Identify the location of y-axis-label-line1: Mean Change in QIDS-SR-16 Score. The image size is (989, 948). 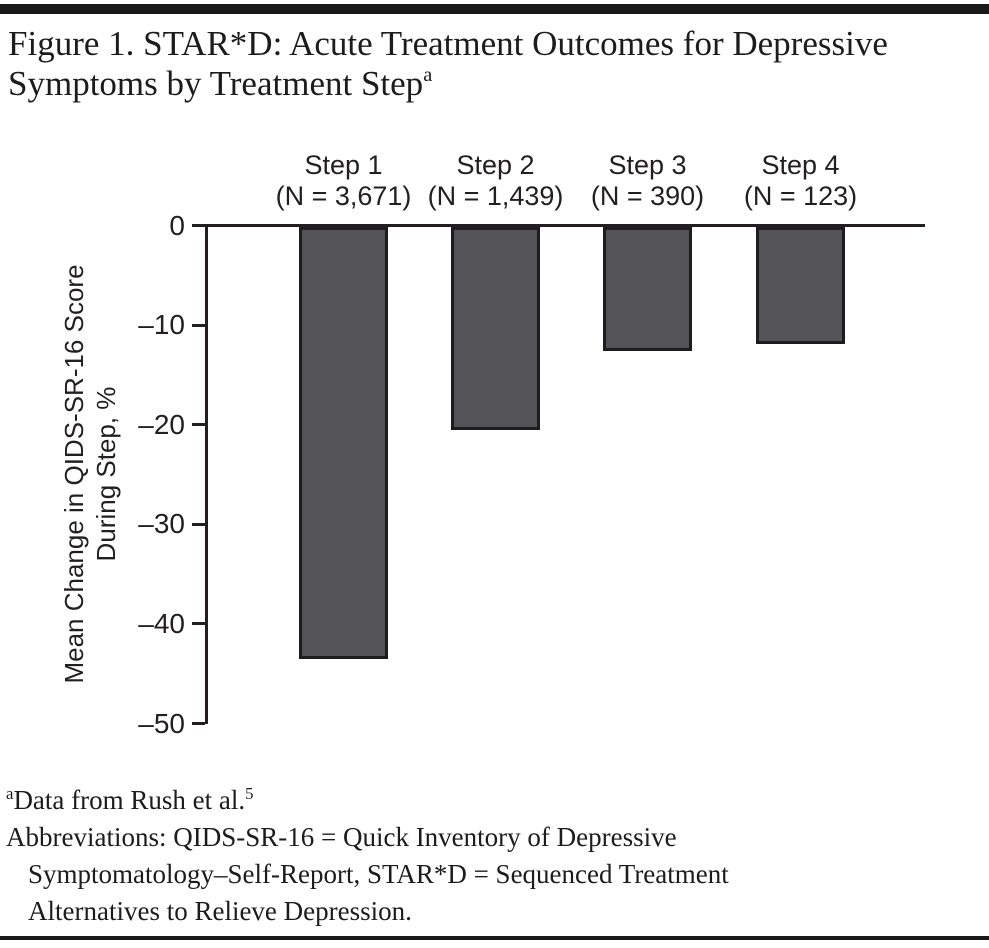
(74, 474).